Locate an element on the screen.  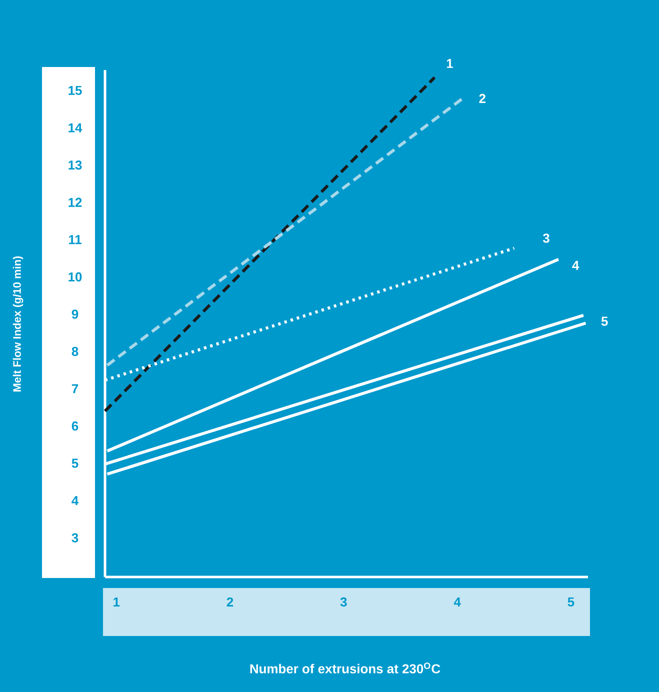
y-tick-label: 8 is located at coordinates (75, 351).